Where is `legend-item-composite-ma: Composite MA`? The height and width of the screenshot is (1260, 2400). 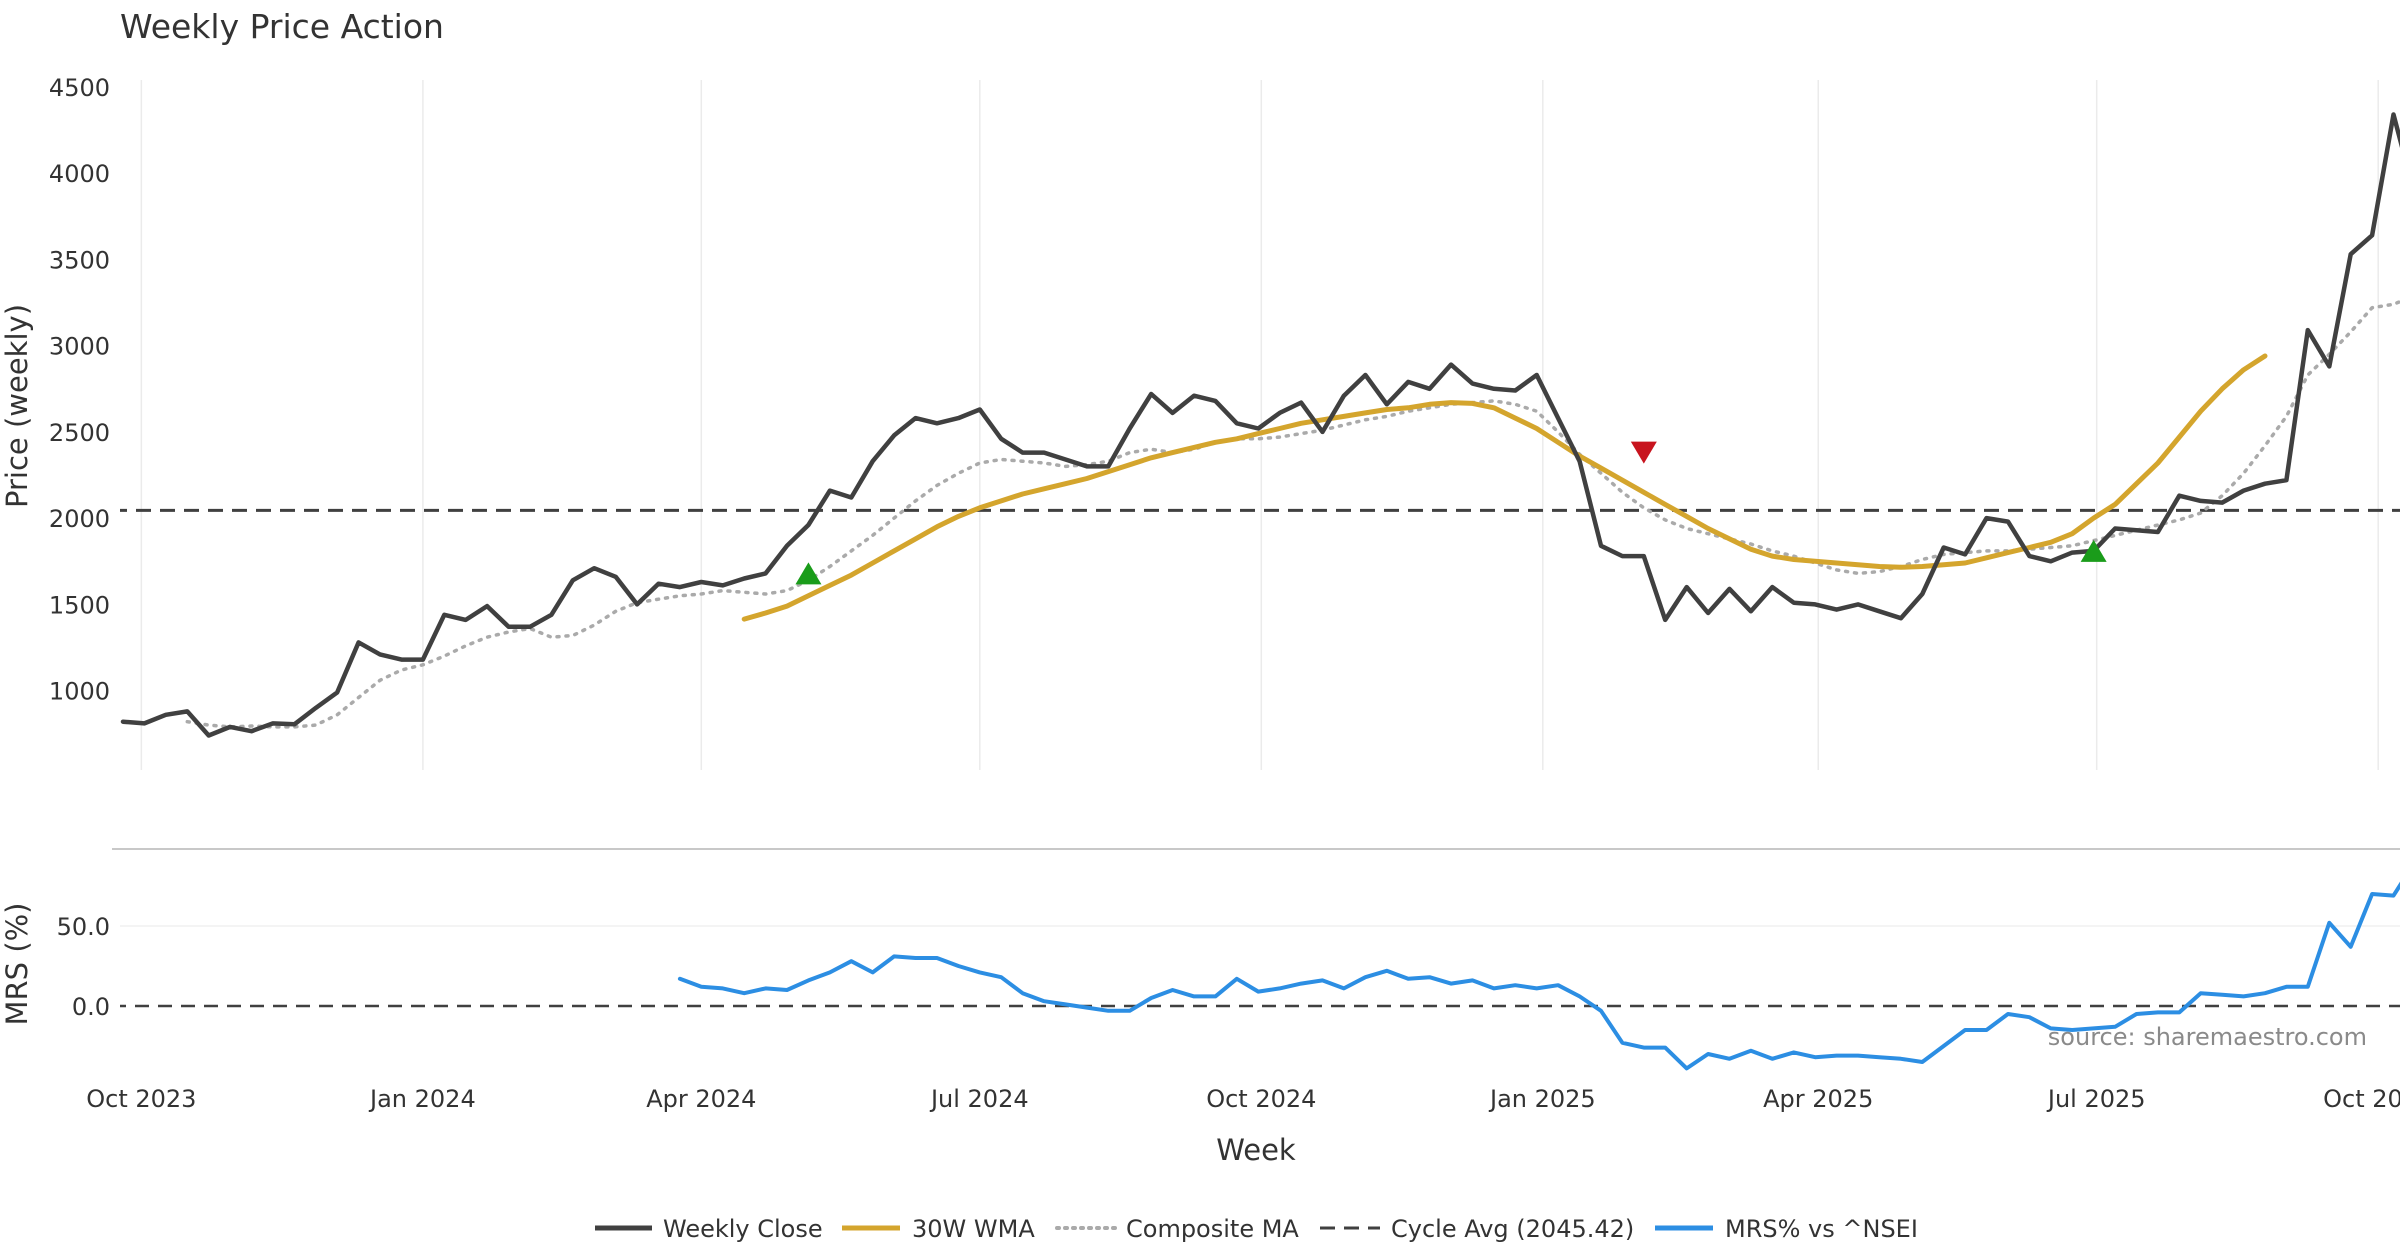
legend-item-composite-ma: Composite MA is located at coordinates (1177, 1229).